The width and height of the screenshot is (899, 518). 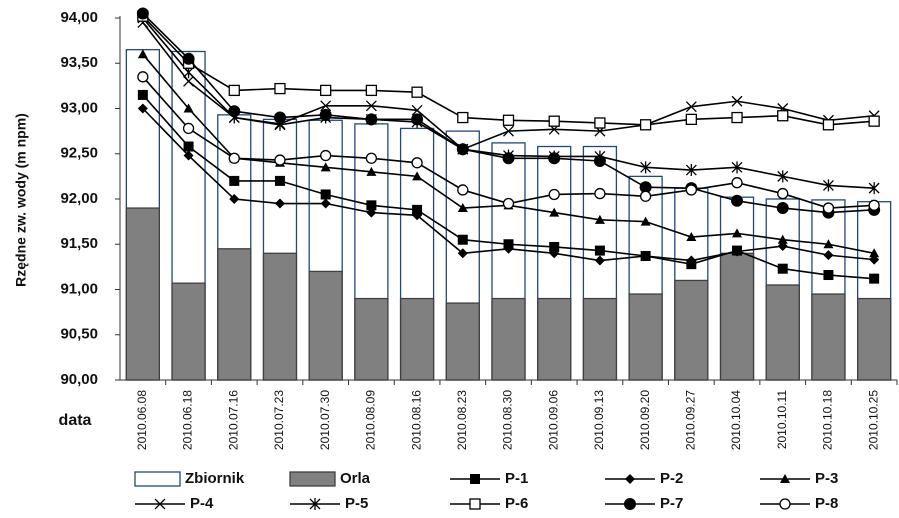 What do you see at coordinates (690, 420) in the screenshot?
I see `x-tick-label: 2010.09.27` at bounding box center [690, 420].